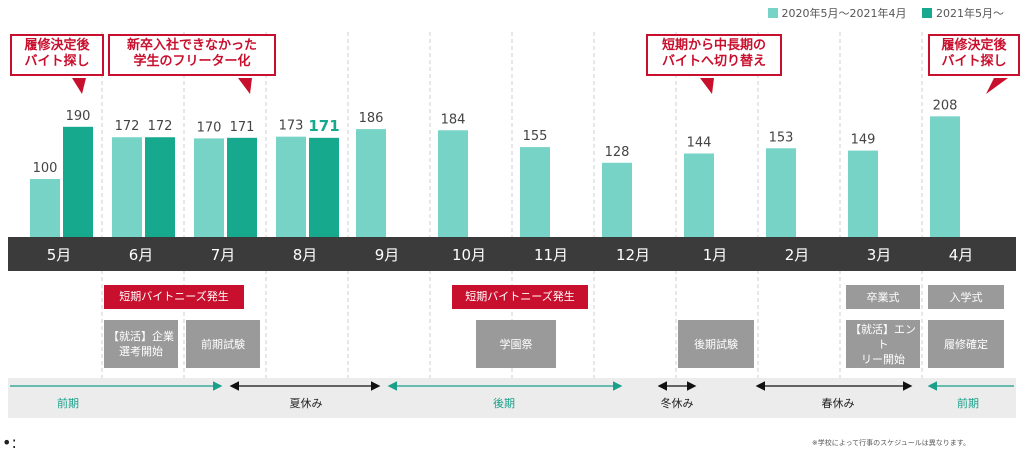 The height and width of the screenshot is (452, 1024). I want to click on data-label: 190, so click(78, 116).